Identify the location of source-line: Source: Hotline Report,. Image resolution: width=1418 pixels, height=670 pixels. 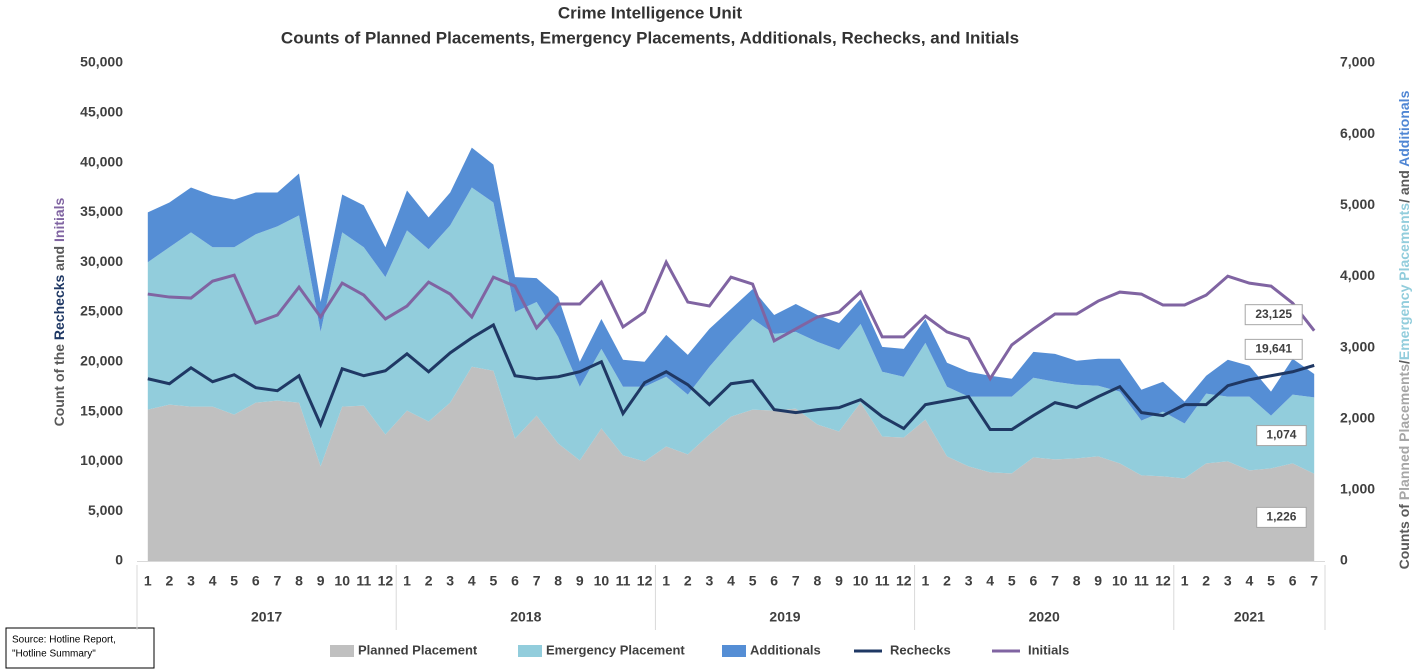
(64, 640).